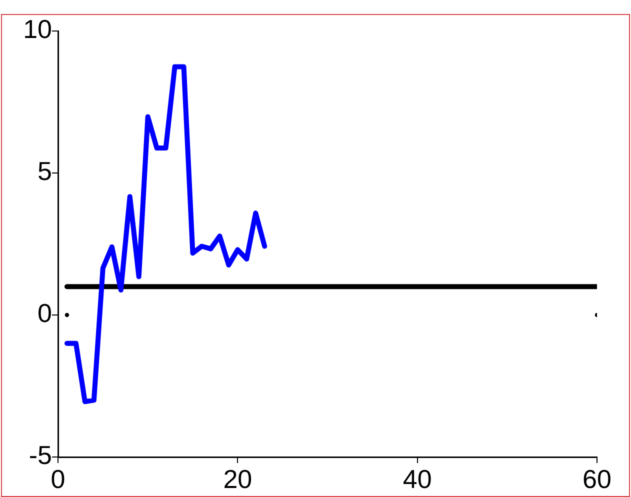  Describe the element at coordinates (237, 479) in the screenshot. I see `x-tick-label: 20` at that location.